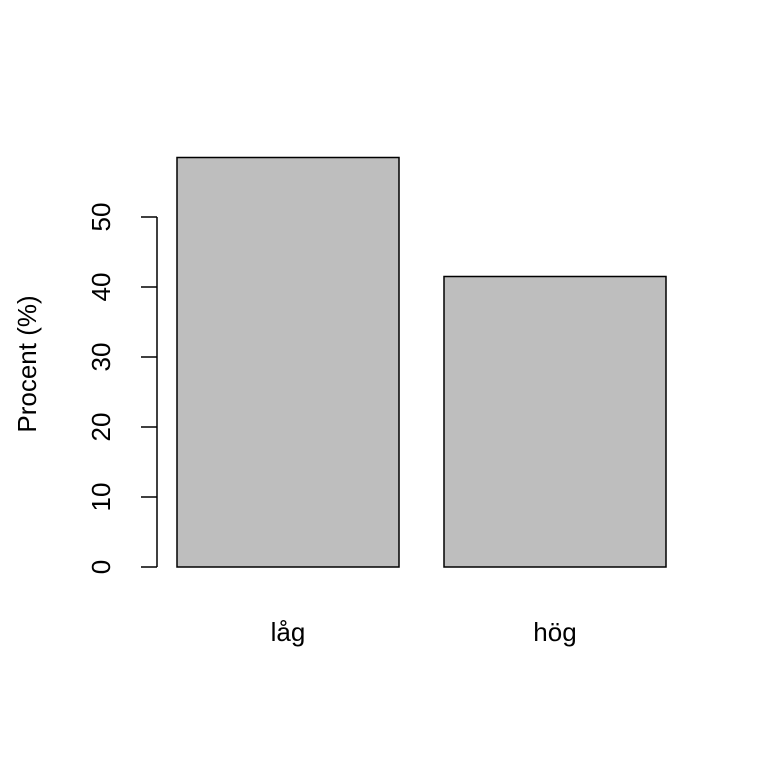 This screenshot has height=768, width=768. Describe the element at coordinates (288, 632) in the screenshot. I see `x-tick-label: låg` at that location.